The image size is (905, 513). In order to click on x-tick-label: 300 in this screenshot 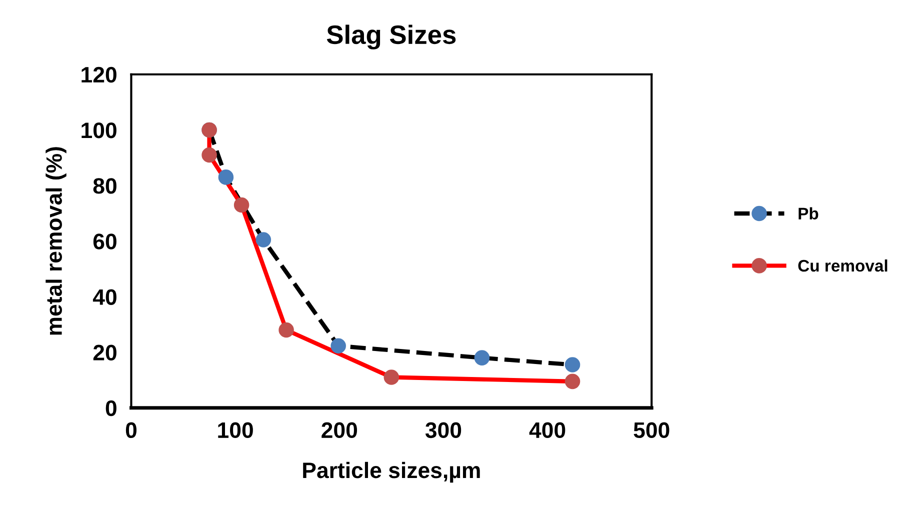, I will do `click(443, 430)`.